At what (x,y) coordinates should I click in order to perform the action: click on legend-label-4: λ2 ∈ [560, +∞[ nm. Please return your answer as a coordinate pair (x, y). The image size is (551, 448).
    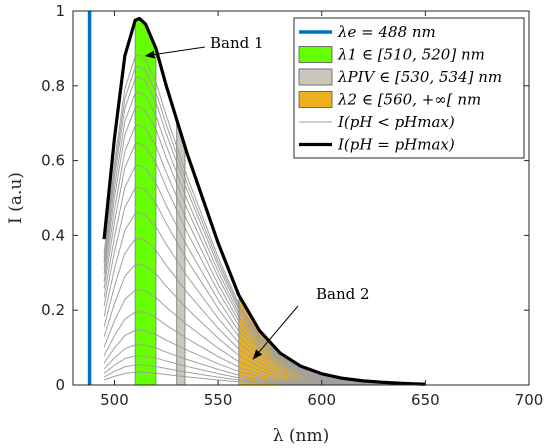
    Looking at the image, I should click on (409, 100).